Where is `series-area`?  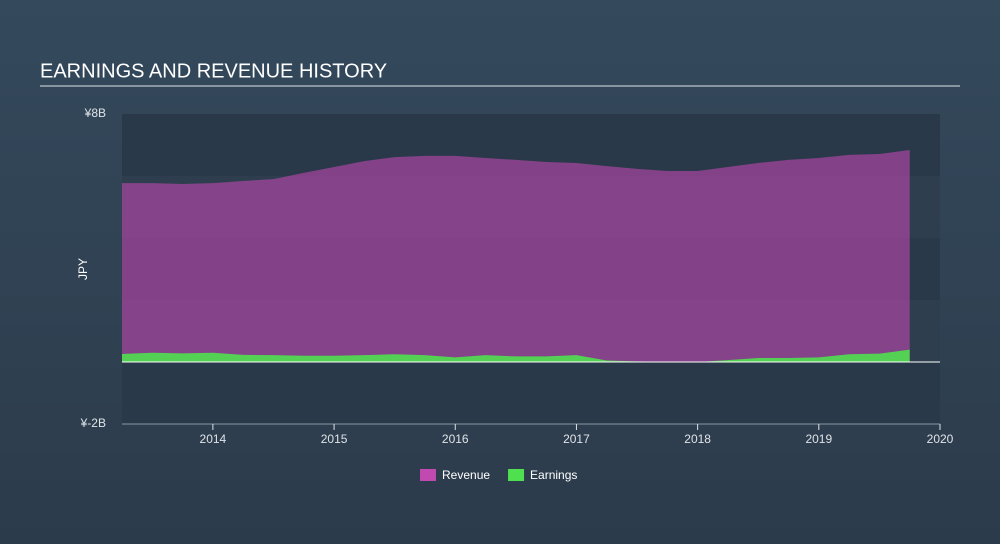
series-area is located at coordinates (516, 355).